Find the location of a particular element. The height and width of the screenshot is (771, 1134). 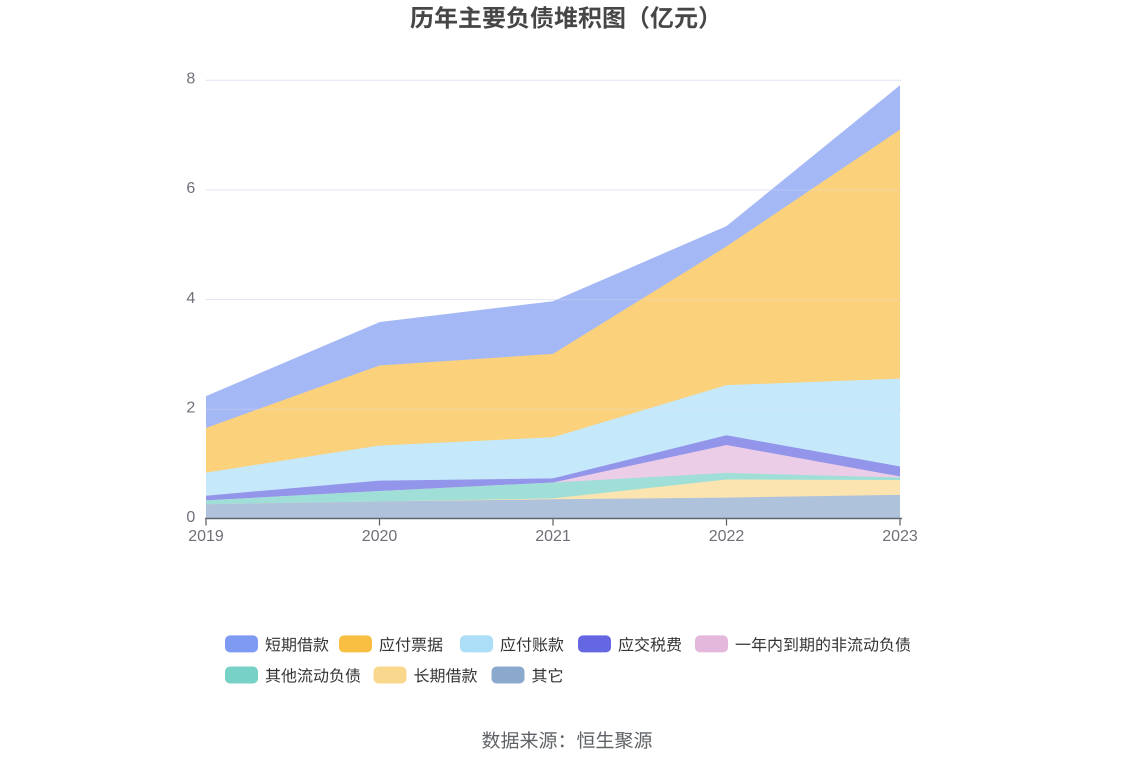

svg-text: 2020 is located at coordinates (380, 536).